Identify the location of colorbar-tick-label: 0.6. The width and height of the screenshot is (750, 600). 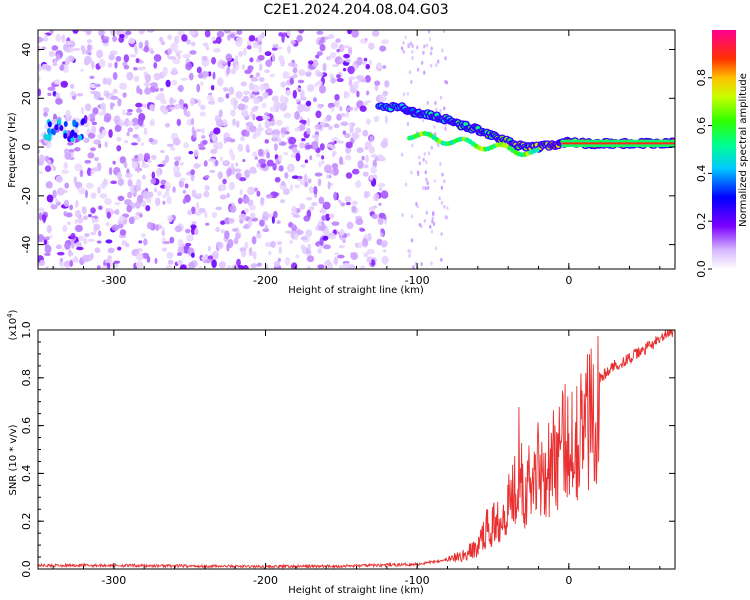
(701, 126).